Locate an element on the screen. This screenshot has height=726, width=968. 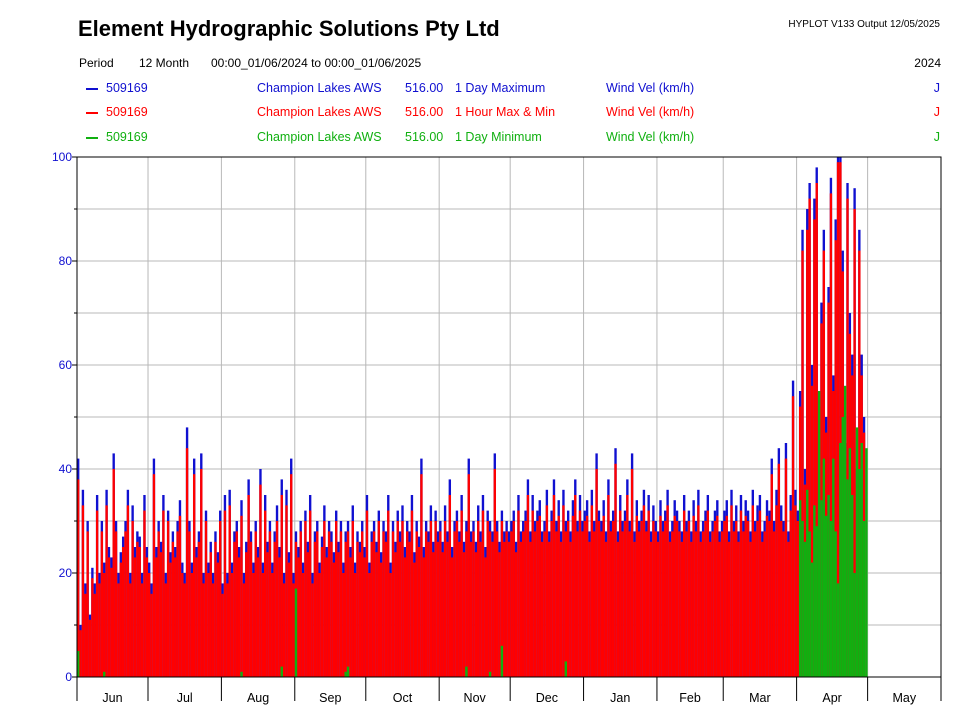
x-tick-label: Sep is located at coordinates (330, 698).